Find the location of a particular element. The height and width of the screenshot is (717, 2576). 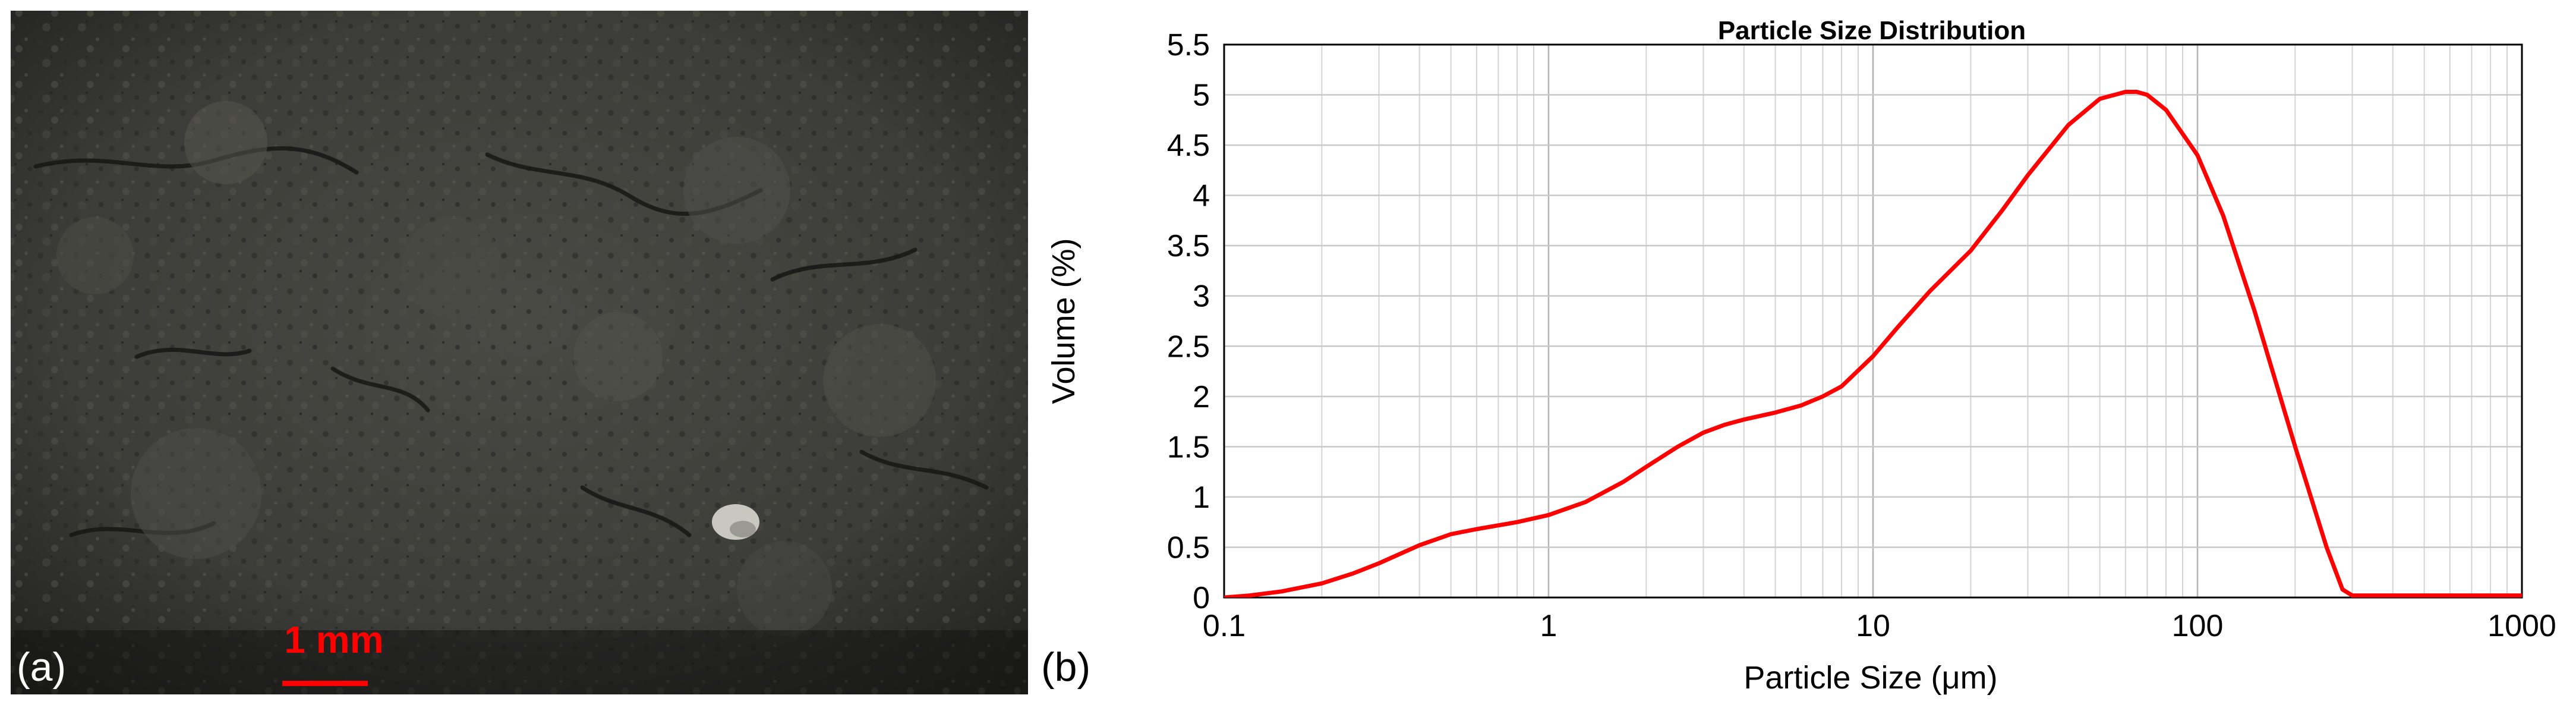

y-tick-labels: 0 0.5 1 1.5 2 2.5 3 3.5 4 4.5 5 5.5 is located at coordinates (1189, 321).